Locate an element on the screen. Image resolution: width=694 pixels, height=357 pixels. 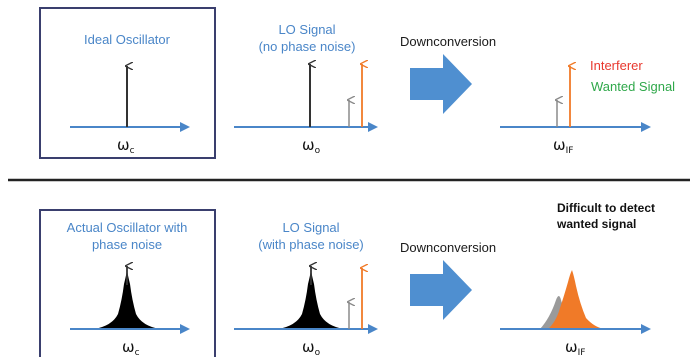
phase-noise-skirt-oscillator is located at coordinates (127, 299).